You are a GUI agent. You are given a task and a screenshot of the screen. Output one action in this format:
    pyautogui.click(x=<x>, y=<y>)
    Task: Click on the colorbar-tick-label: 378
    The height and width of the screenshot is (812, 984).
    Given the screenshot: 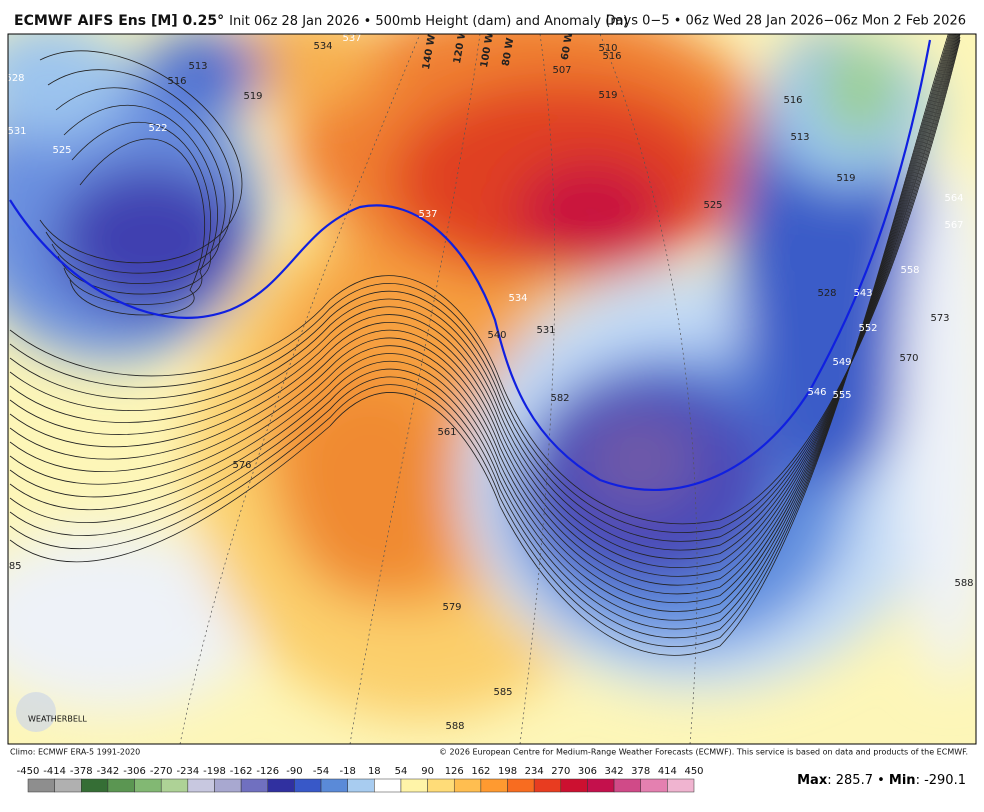 What is the action you would take?
    pyautogui.click(x=640, y=771)
    